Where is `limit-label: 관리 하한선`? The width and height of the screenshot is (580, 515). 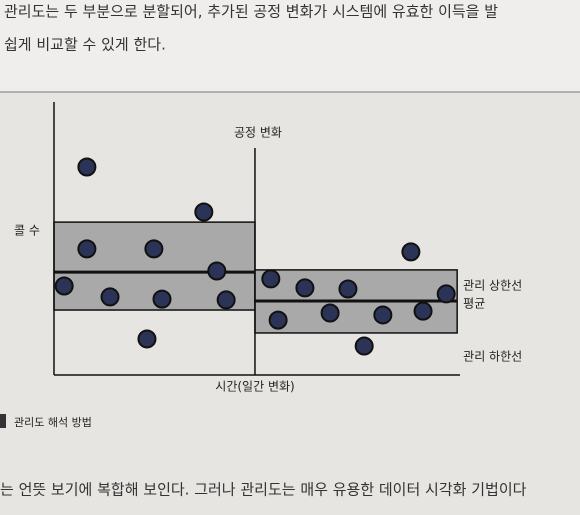
limit-label: 관리 하한선 is located at coordinates (492, 356).